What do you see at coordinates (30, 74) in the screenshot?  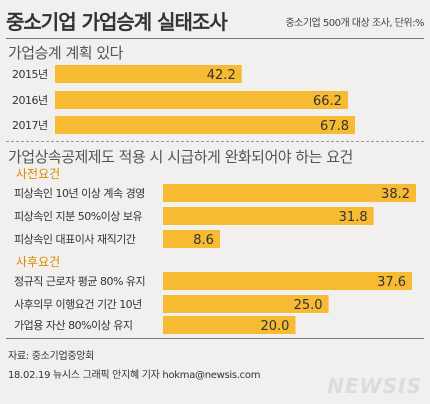 I see `chart1-category-label-0: 2015년` at bounding box center [30, 74].